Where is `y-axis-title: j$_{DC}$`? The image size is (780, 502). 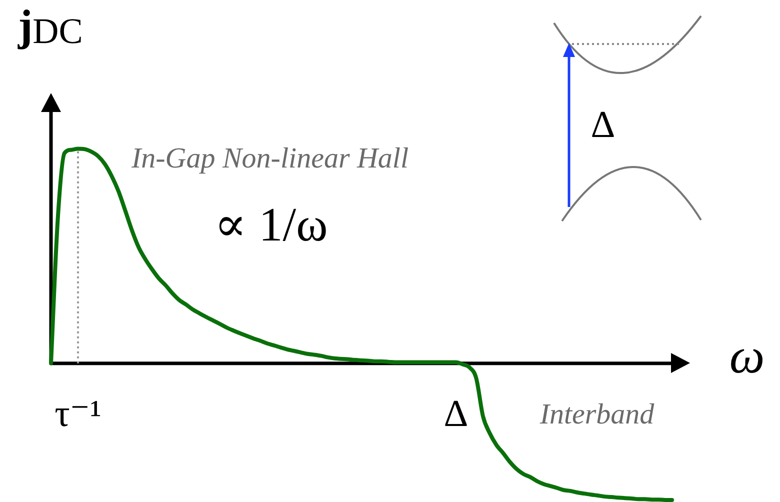
y-axis-title: j$_{DC}$ is located at coordinates (50, 26).